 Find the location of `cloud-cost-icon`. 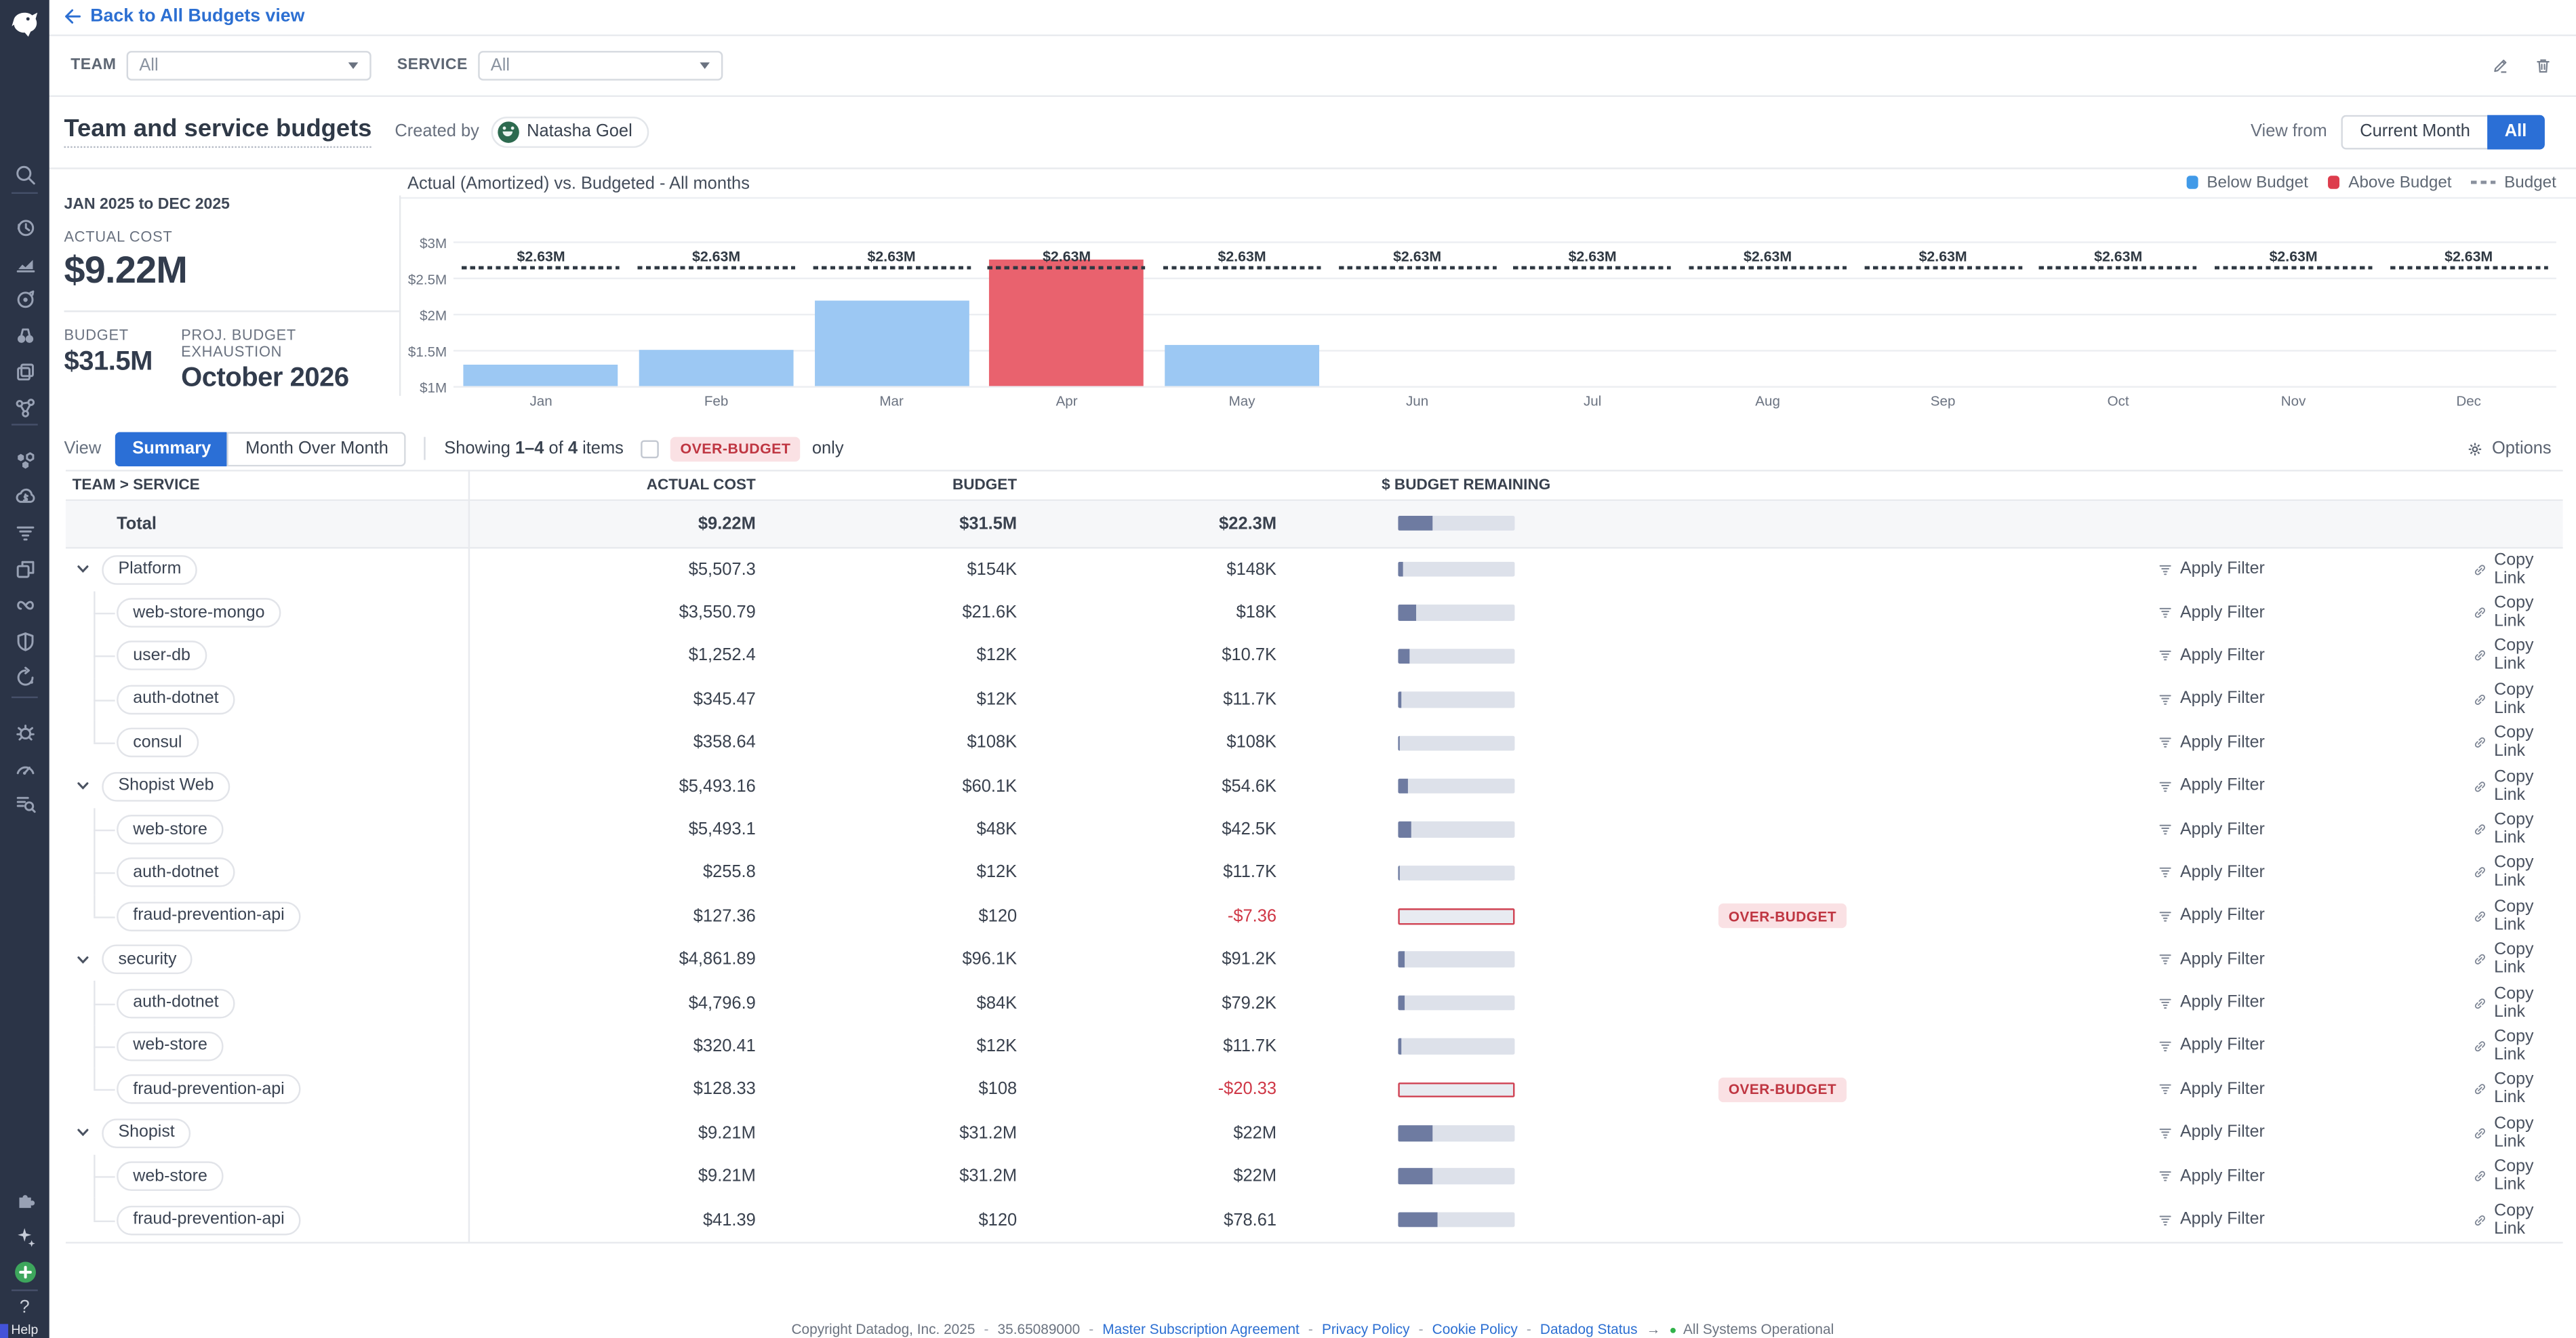

cloud-cost-icon is located at coordinates (24, 497).